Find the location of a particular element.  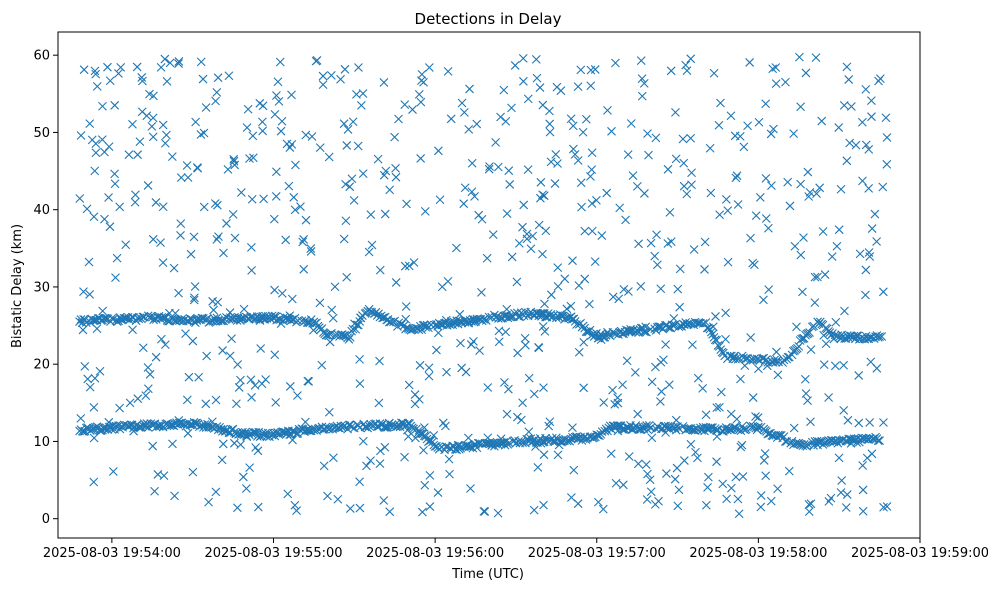

x-tick-label: 2025-08-03 19:56:00 is located at coordinates (435, 553).